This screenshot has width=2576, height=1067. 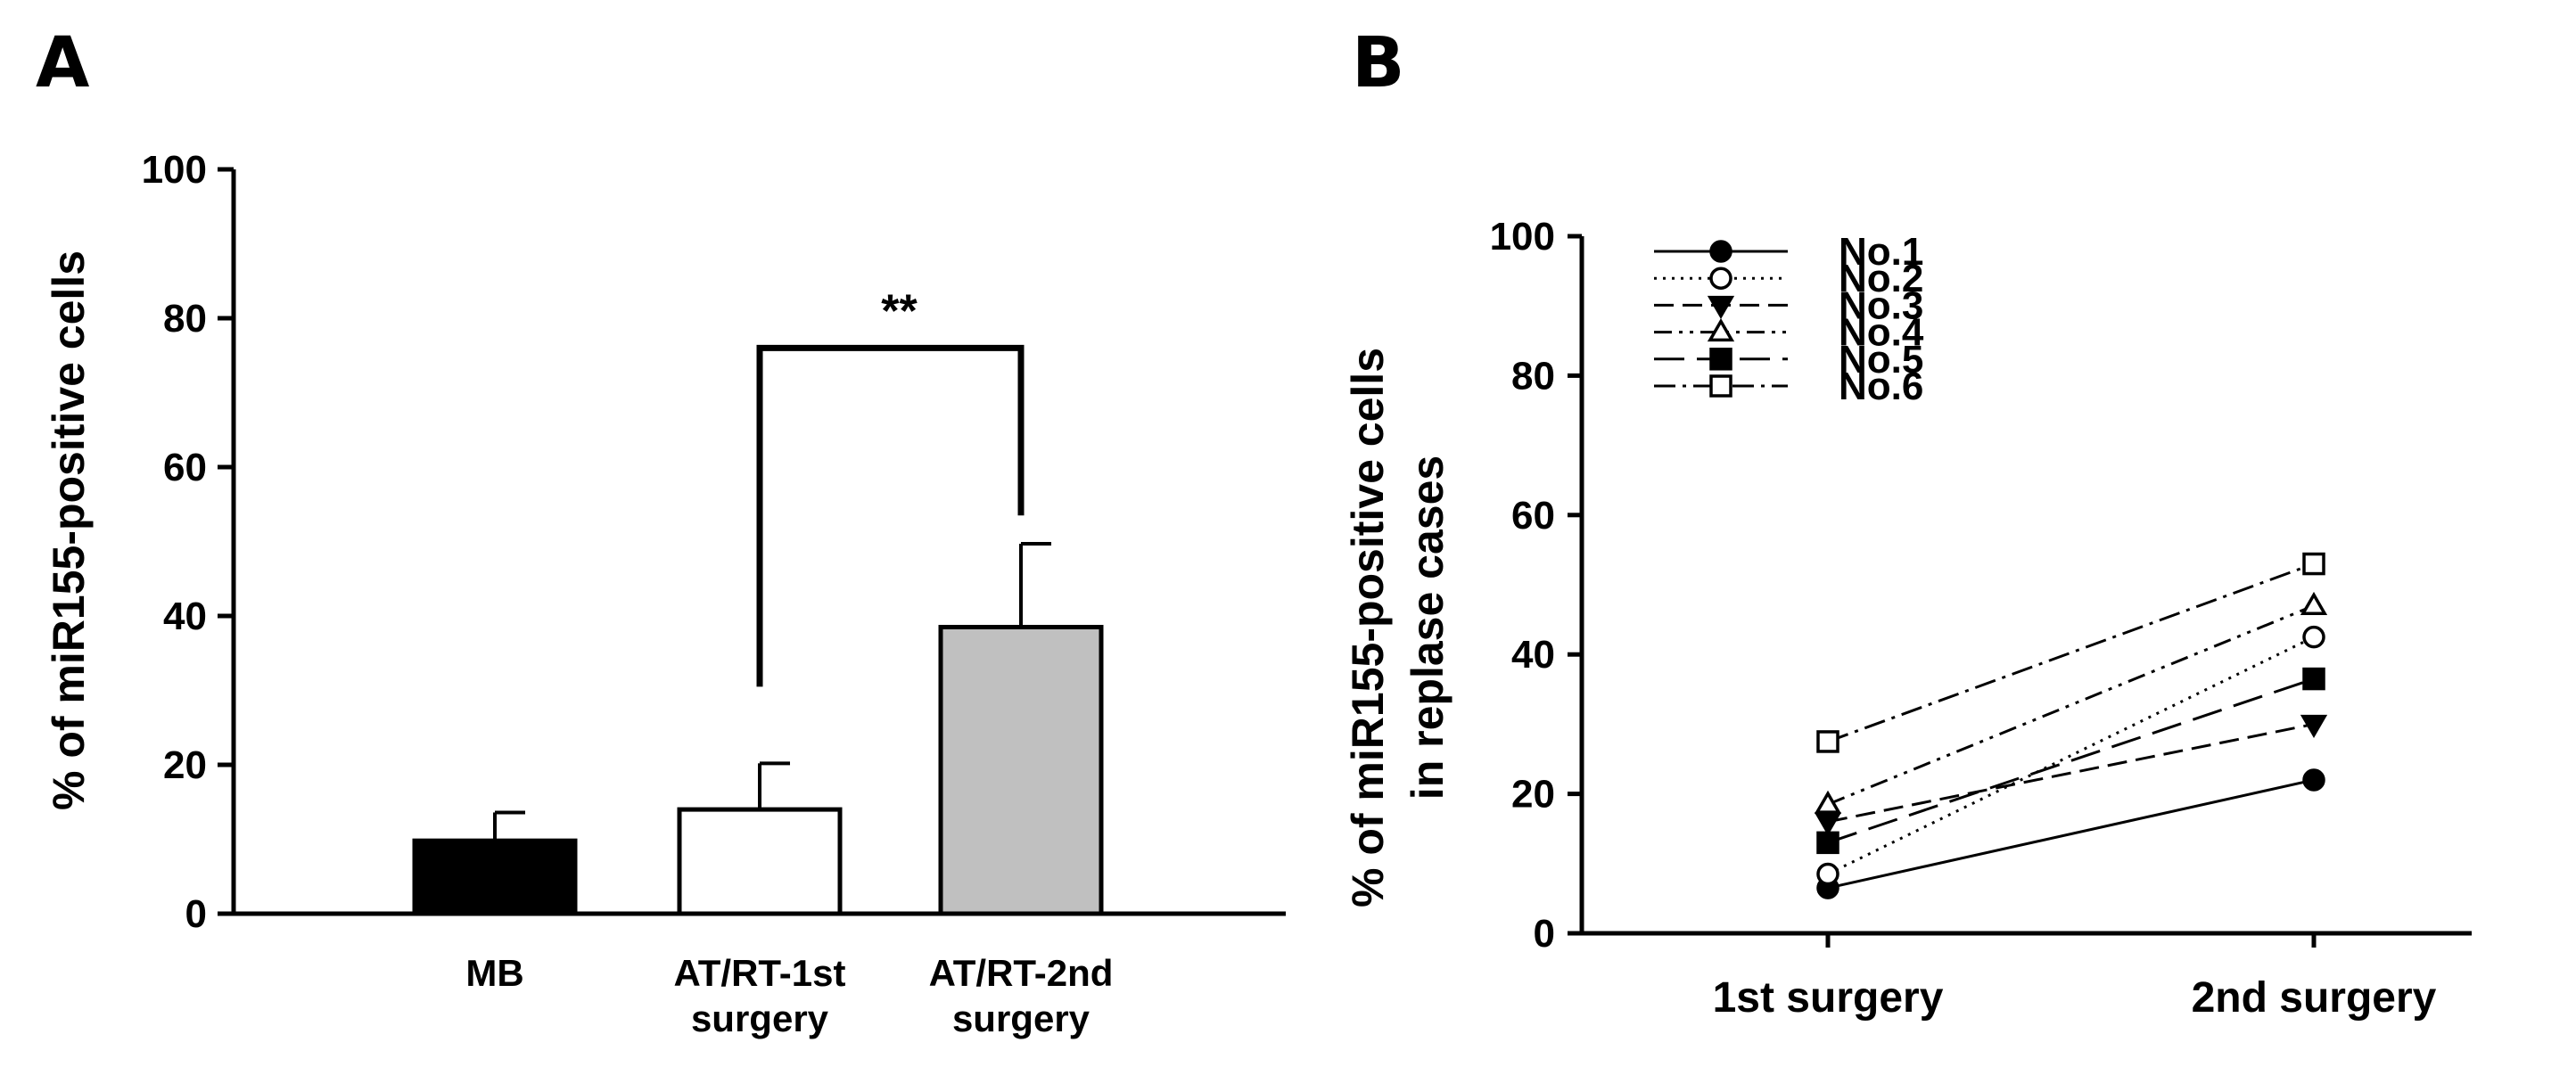 I want to click on panel-b-line-no6, so click(x=2071, y=652).